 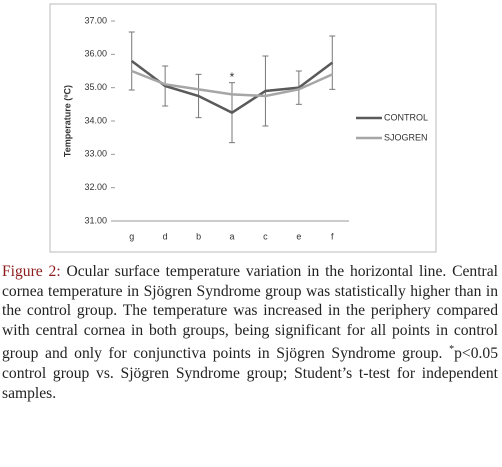 I want to click on x-tick-label: g, so click(x=131, y=236).